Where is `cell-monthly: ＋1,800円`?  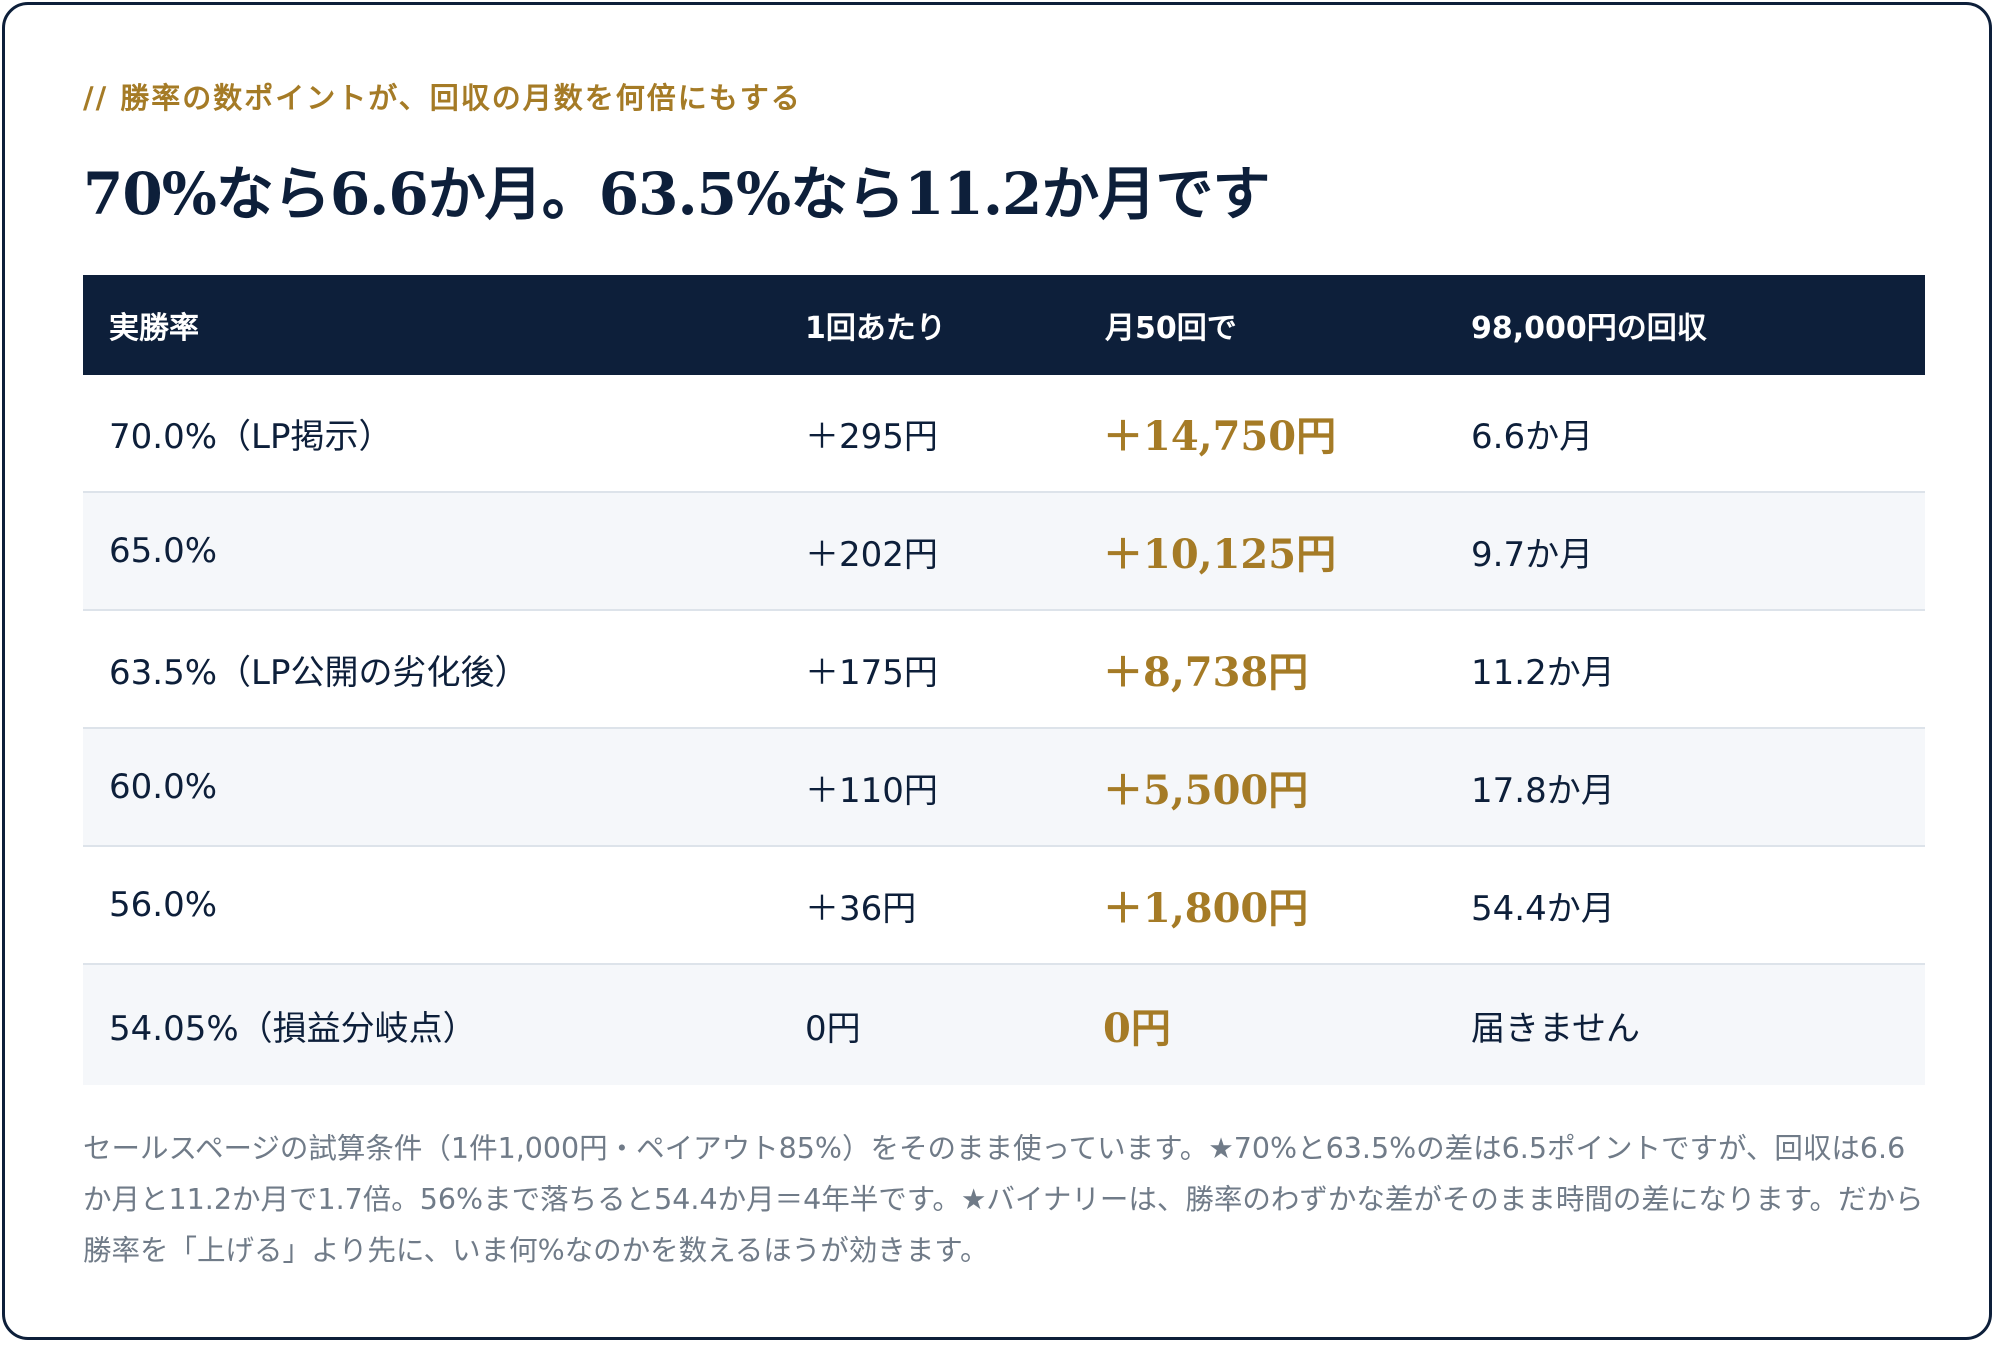 cell-monthly: ＋1,800円 is located at coordinates (1206, 908).